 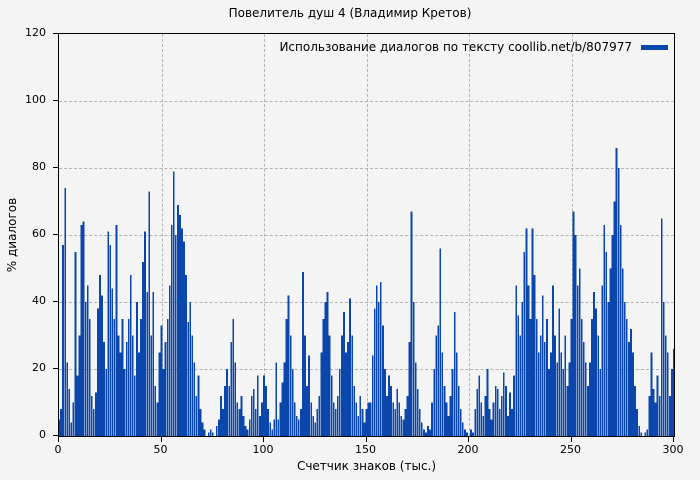 What do you see at coordinates (350, 13) in the screenshot?
I see `chart-title: Повелитель душ 4 (Владимир Кретов)` at bounding box center [350, 13].